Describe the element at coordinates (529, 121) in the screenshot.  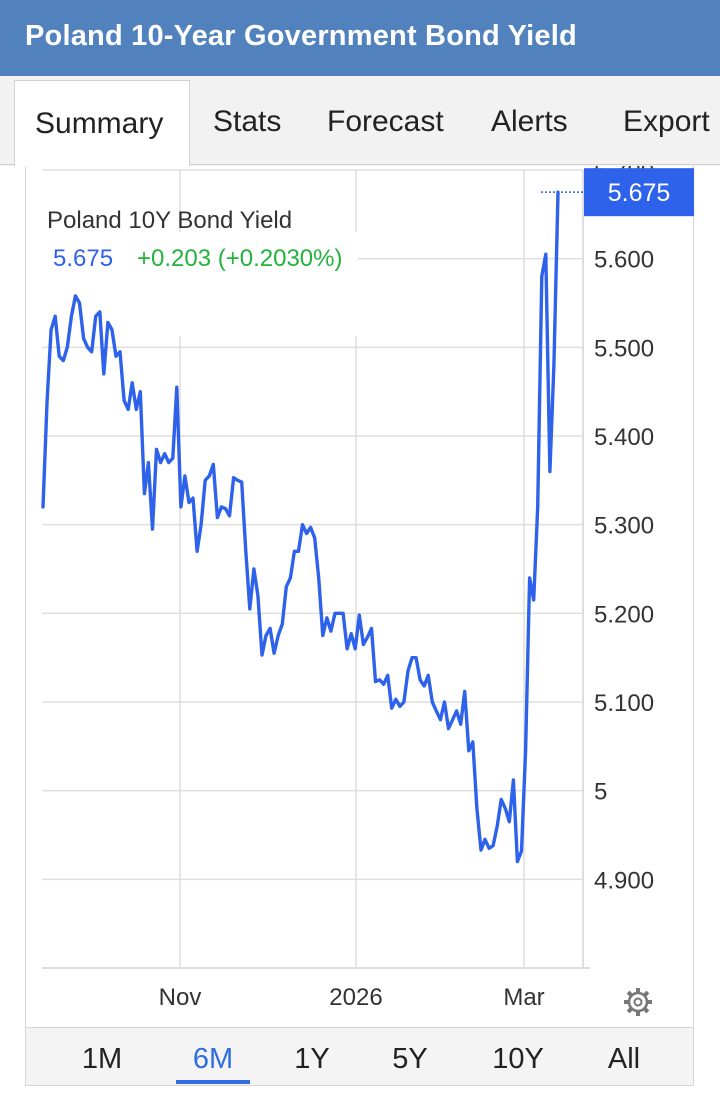
I see `tab-alerts: Alerts` at that location.